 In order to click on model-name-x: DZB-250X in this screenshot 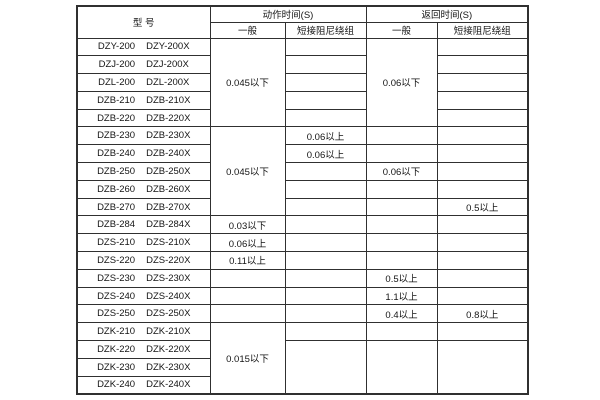, I will do `click(168, 171)`.